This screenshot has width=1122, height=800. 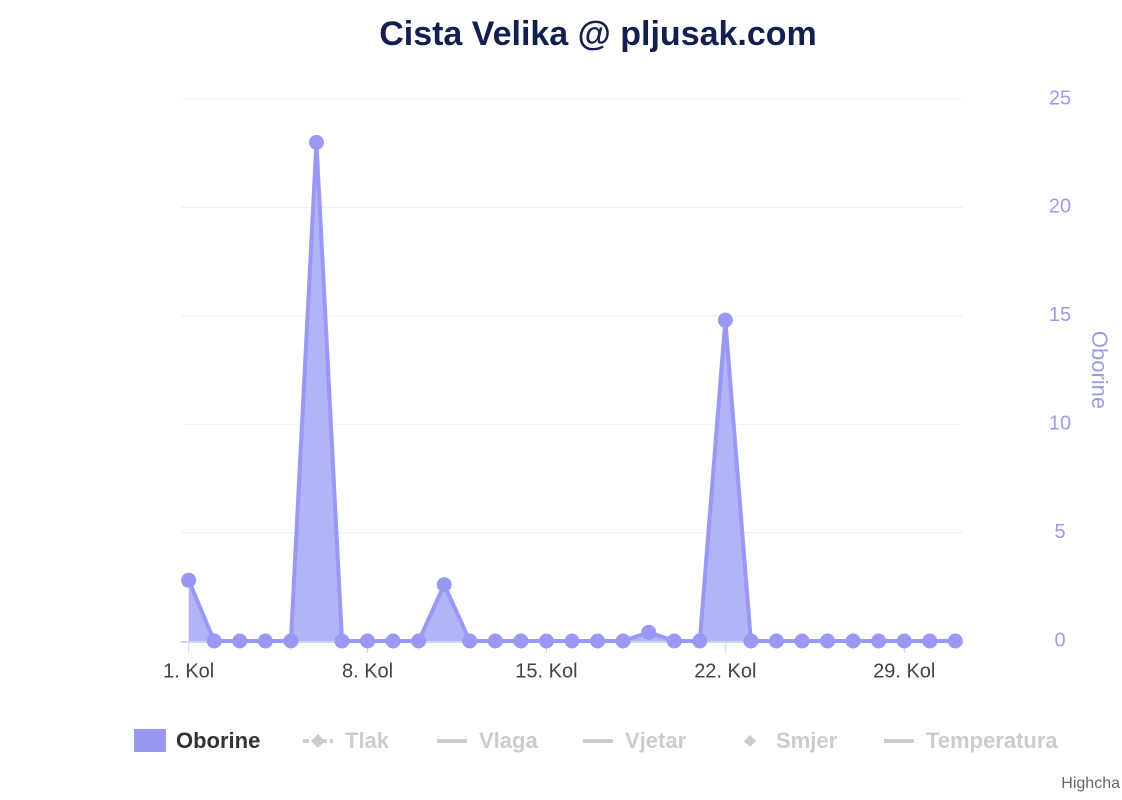 What do you see at coordinates (1060, 98) in the screenshot?
I see `y-tick-label: 25` at bounding box center [1060, 98].